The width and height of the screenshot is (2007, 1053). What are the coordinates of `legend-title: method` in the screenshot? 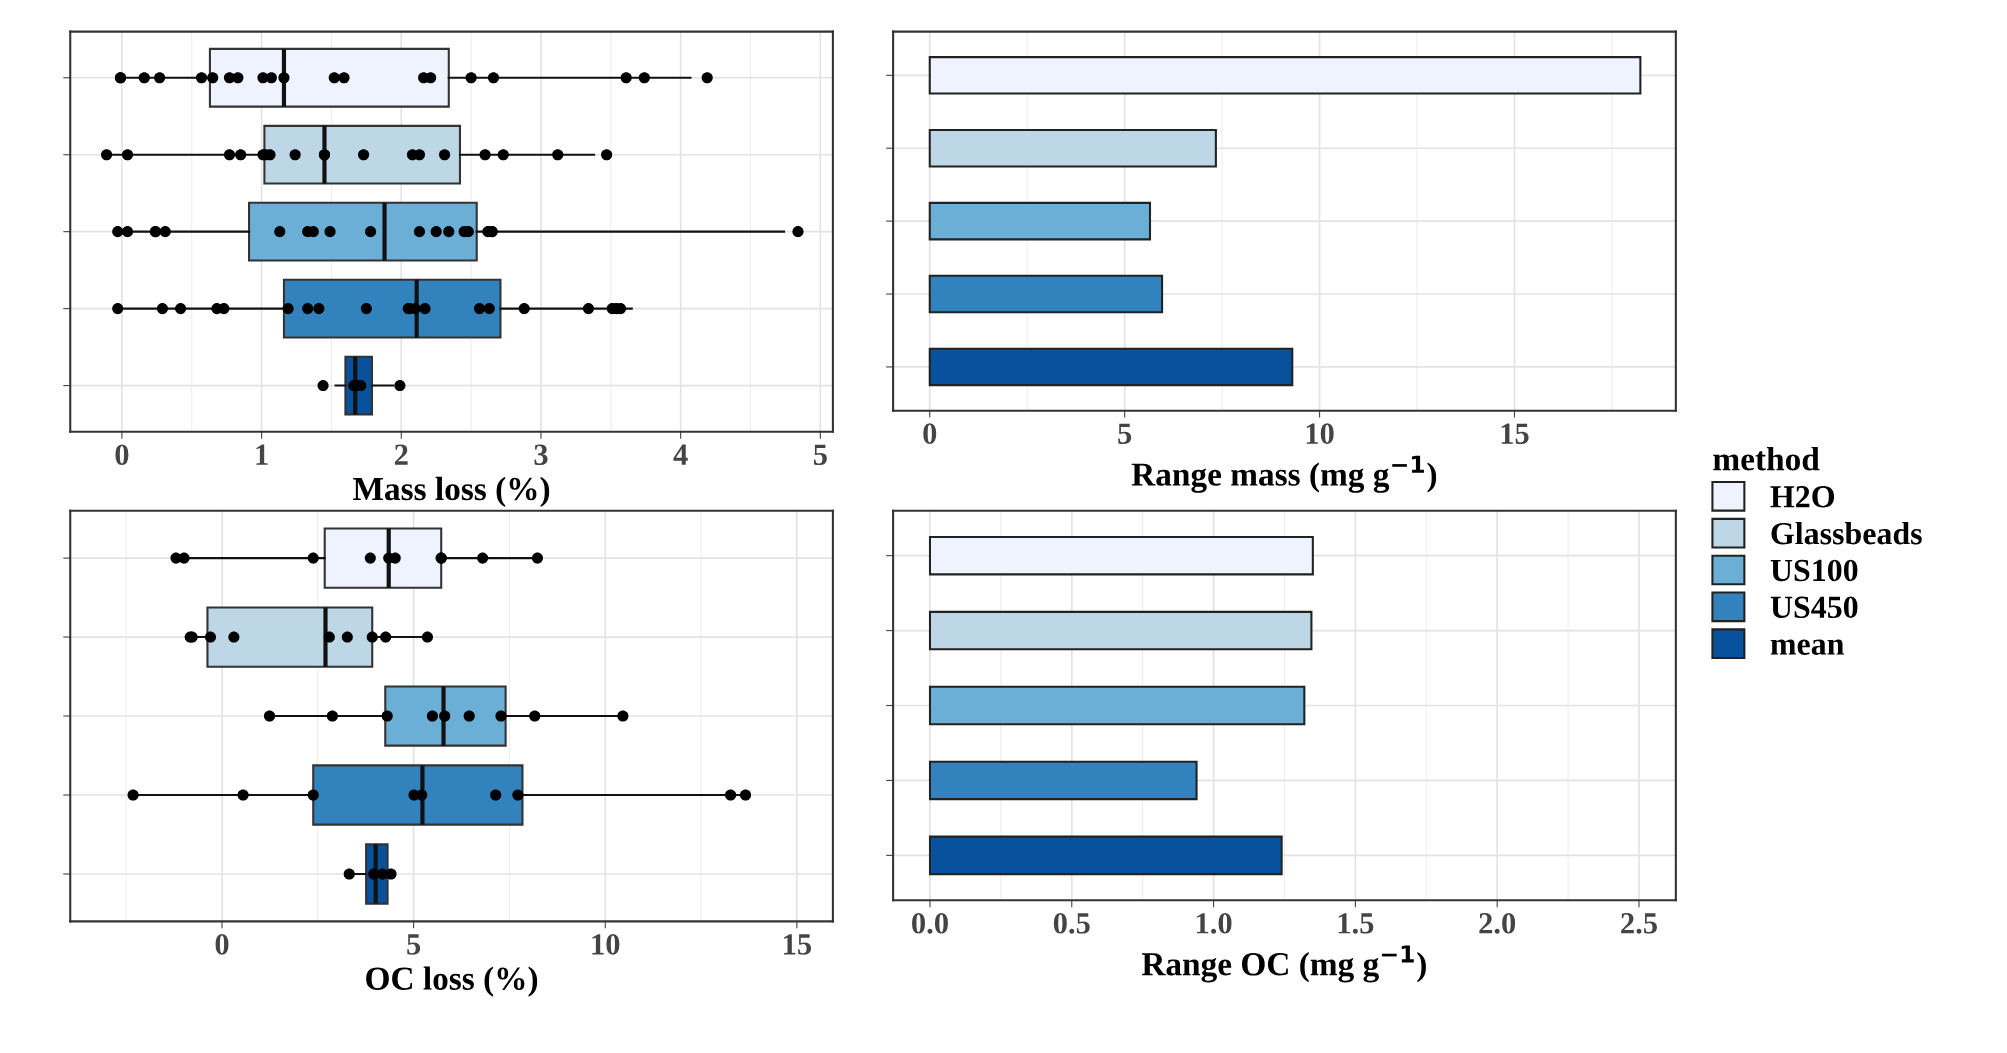 It's located at (1766, 459).